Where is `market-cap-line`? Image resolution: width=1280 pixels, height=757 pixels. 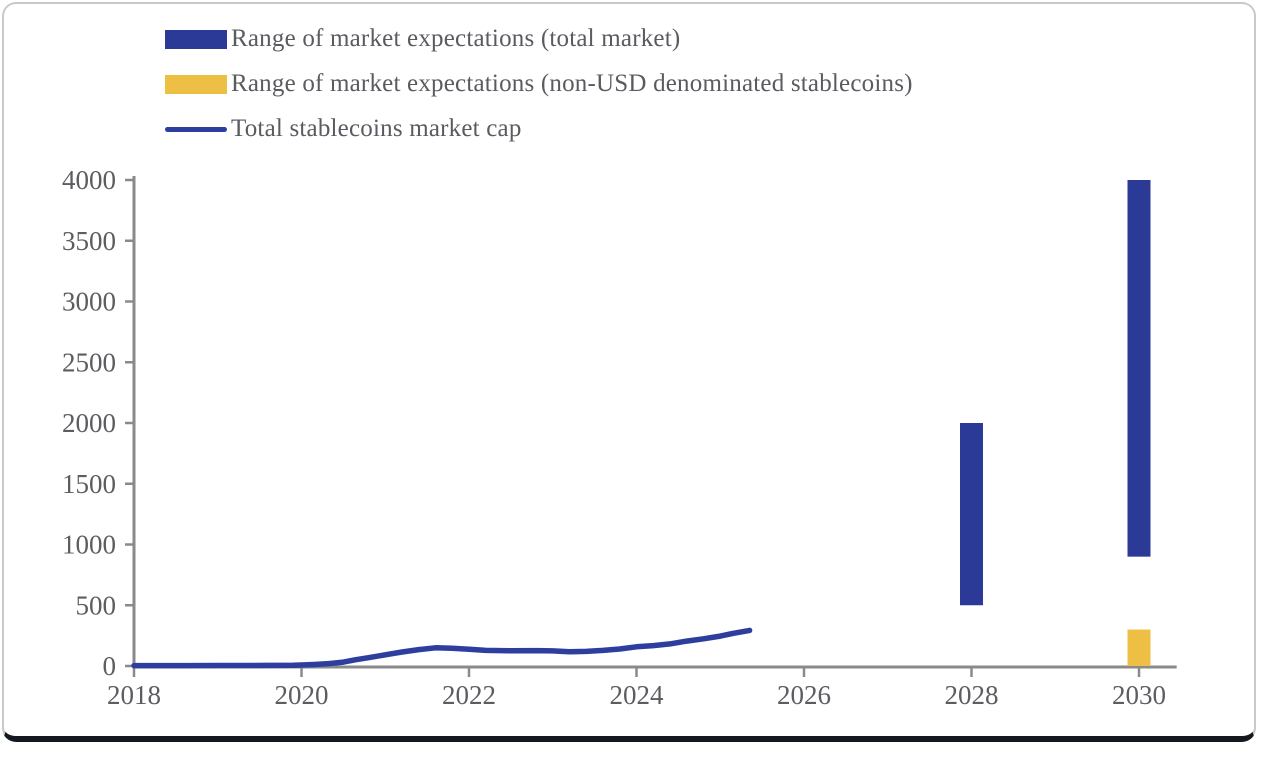
market-cap-line is located at coordinates (442, 648).